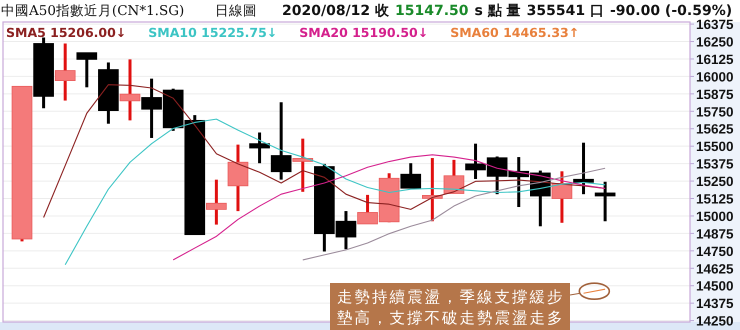  Describe the element at coordinates (715, 42) in the screenshot. I see `y-tick-label: 16250` at that location.